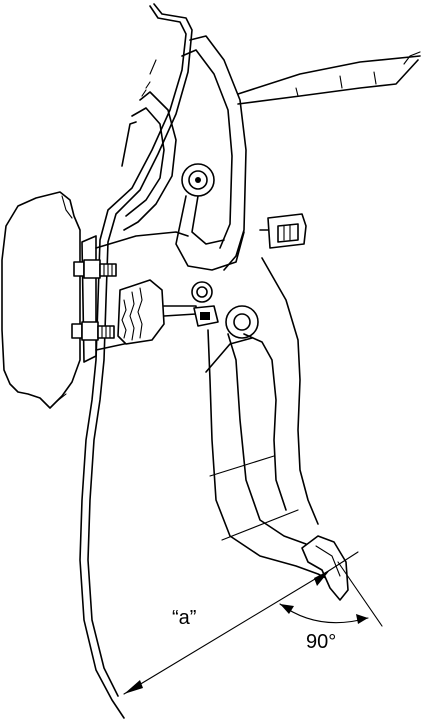 Image resolution: width=432 pixels, height=720 pixels. Describe the element at coordinates (325, 568) in the screenshot. I see `pedal-pad` at that location.